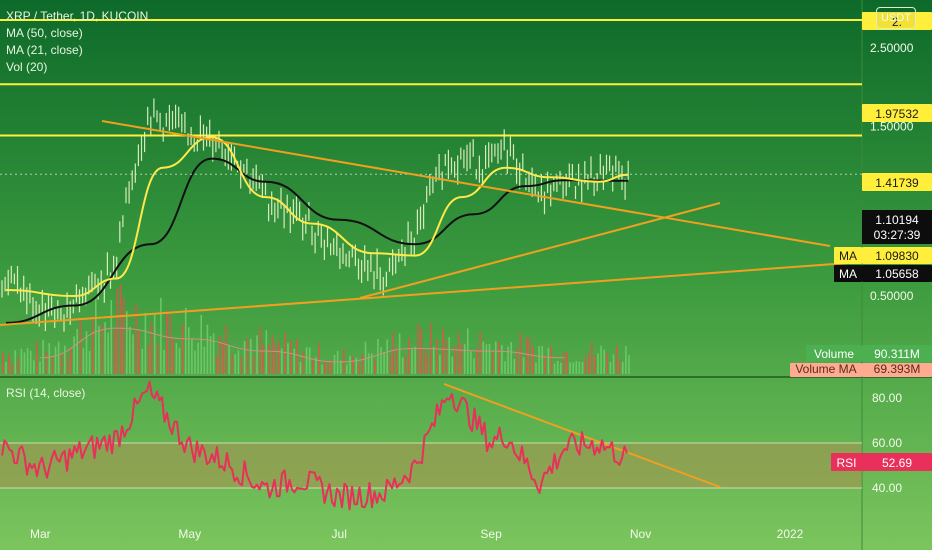 This screenshot has width=932, height=550. What do you see at coordinates (640, 534) in the screenshot?
I see `x-tick-label: Nov` at bounding box center [640, 534].